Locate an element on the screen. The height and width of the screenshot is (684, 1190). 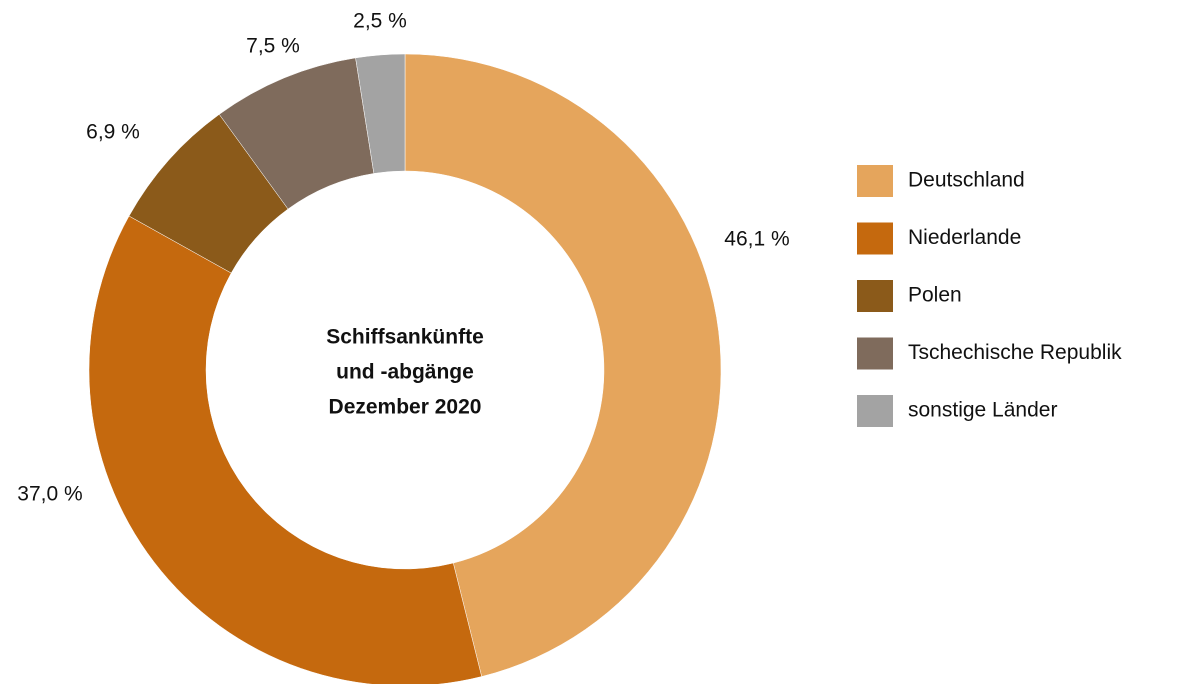
chart-title: Dezember 2020 is located at coordinates (405, 407).